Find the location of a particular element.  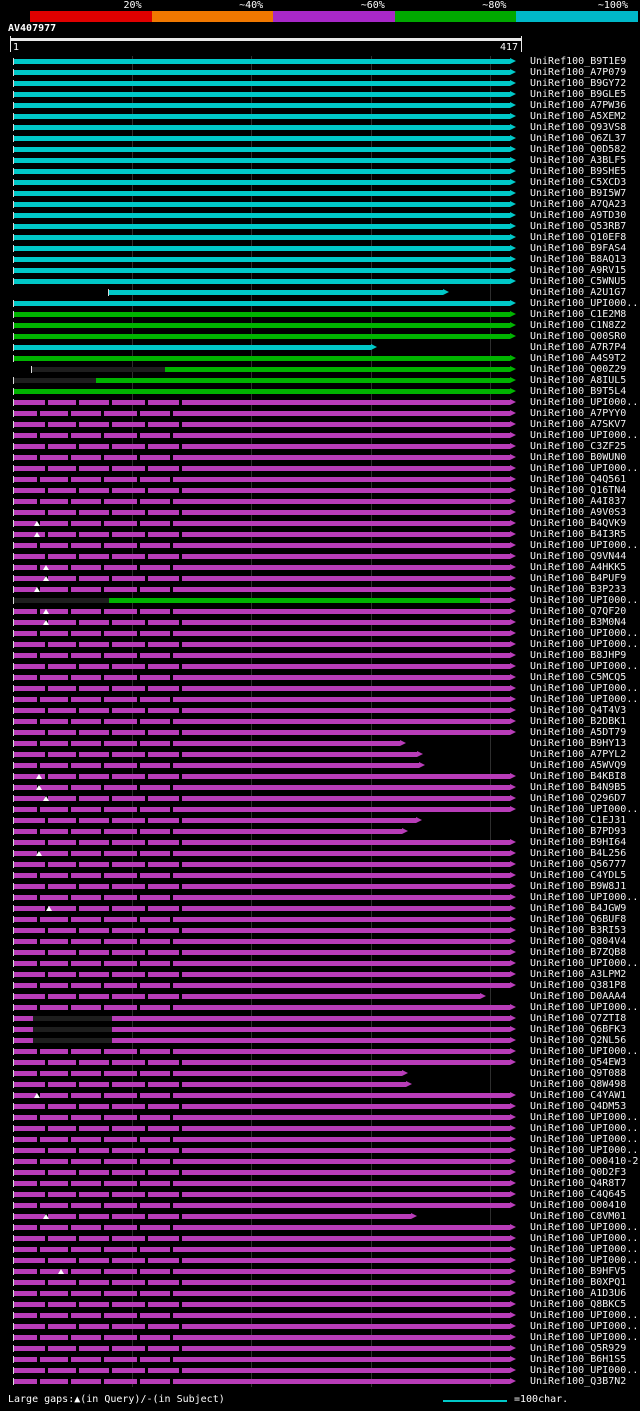

subject-label: UniRef100_C1E2M8 is located at coordinates (578, 314).